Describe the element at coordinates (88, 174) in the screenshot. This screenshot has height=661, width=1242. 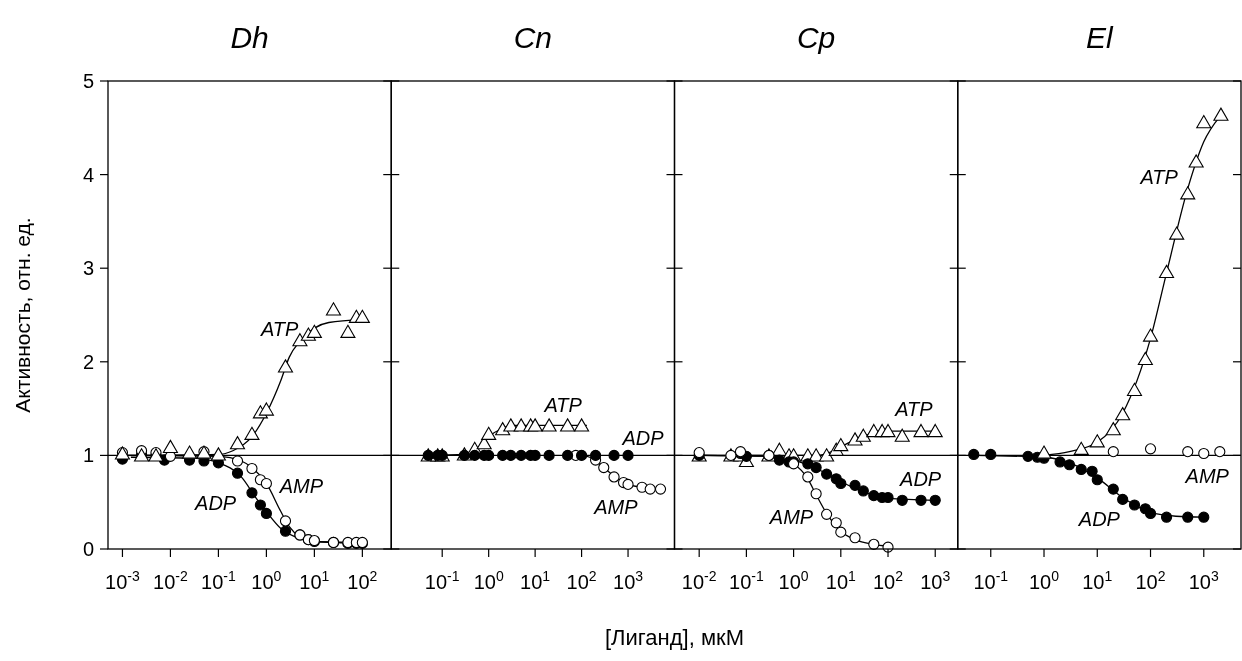
I see `y-tick-label: 4` at that location.